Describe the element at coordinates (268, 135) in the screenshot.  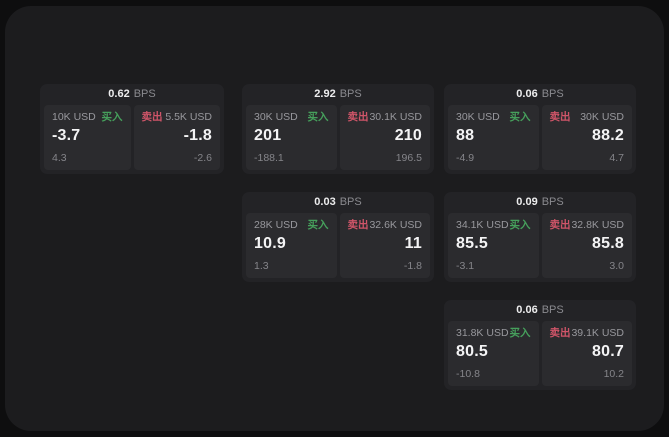
I see `buy-price: 201` at that location.